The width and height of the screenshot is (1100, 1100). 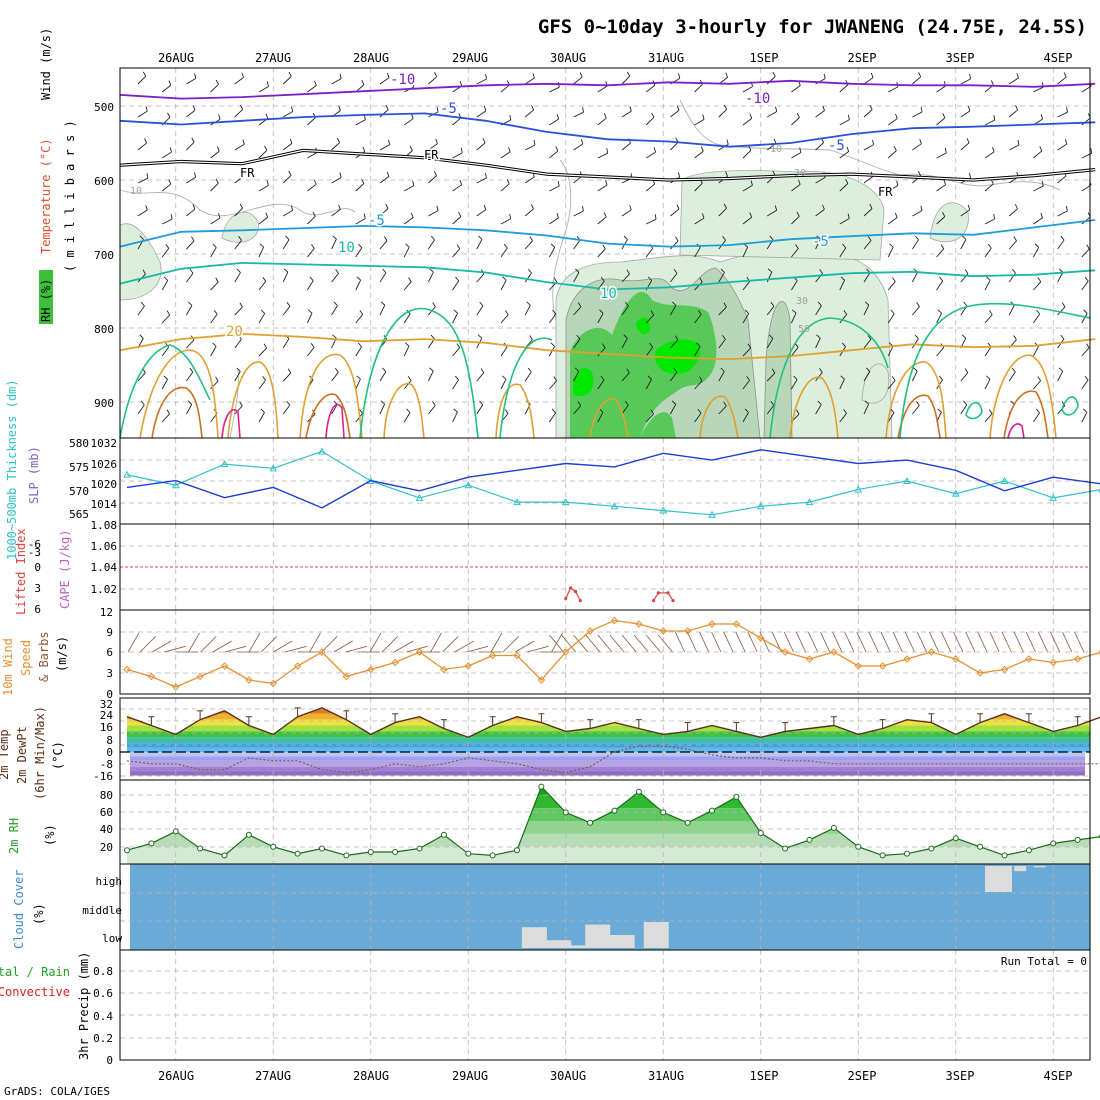 What do you see at coordinates (109, 881) in the screenshot?
I see `cloud-level-high: high` at bounding box center [109, 881].